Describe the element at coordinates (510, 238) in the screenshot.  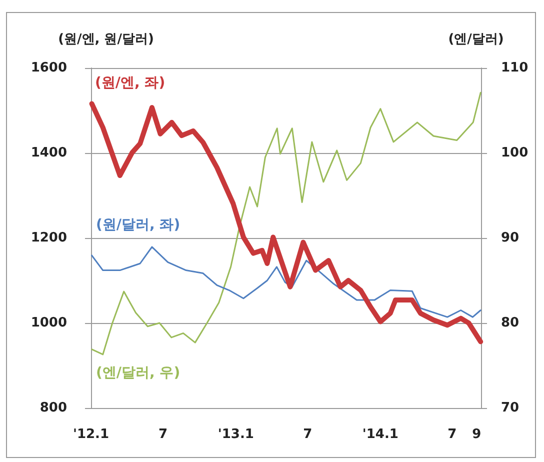
I see `y2-tick-label: 90` at that location.